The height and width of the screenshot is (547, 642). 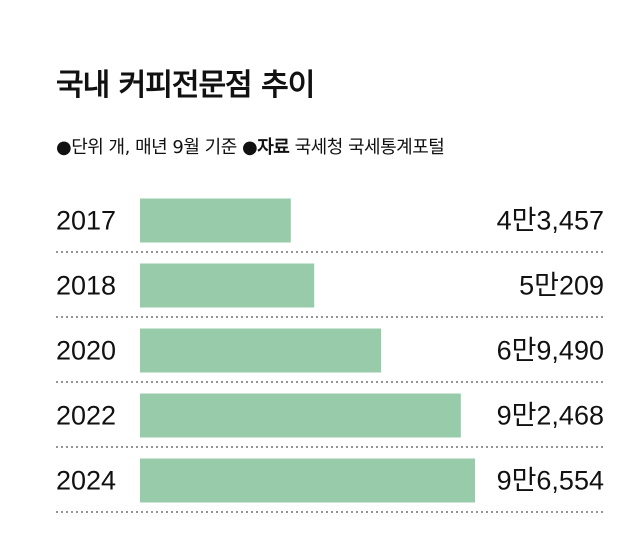 What do you see at coordinates (215, 220) in the screenshot?
I see `bar-2017` at bounding box center [215, 220].